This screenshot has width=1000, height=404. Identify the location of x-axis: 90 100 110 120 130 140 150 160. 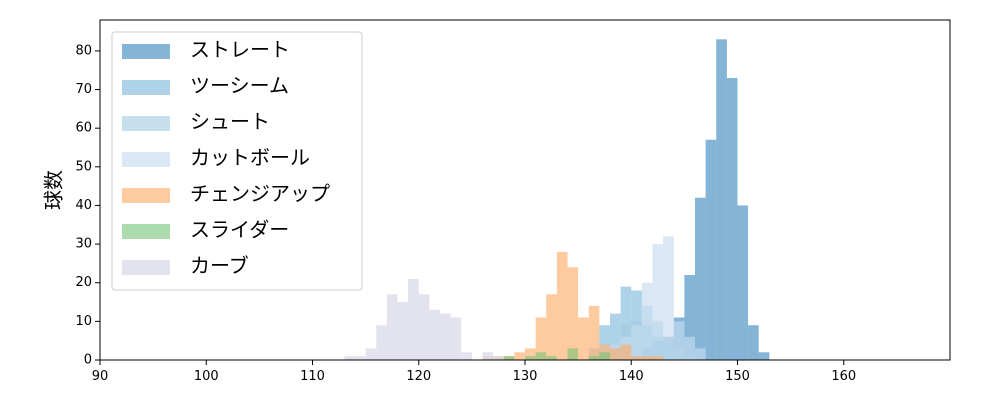
(474, 372).